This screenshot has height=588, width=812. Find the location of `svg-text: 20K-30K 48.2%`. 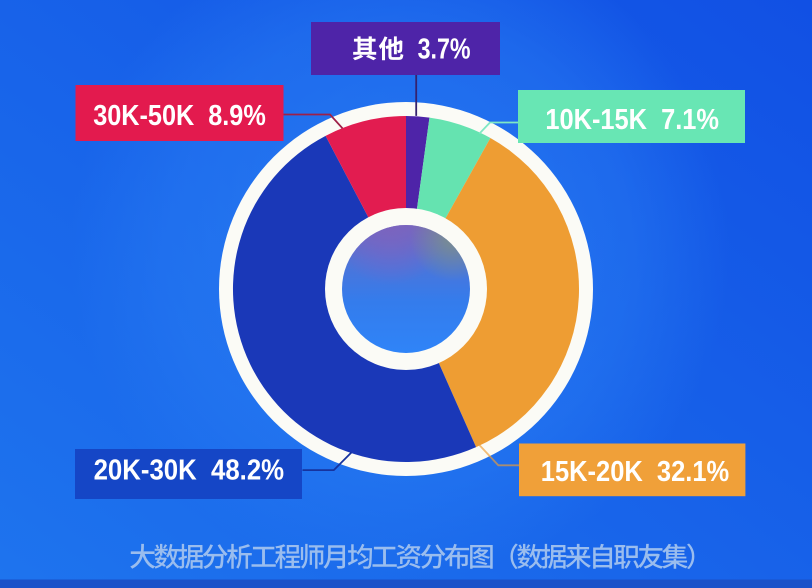

svg-text: 20K-30K 48.2% is located at coordinates (189, 471).